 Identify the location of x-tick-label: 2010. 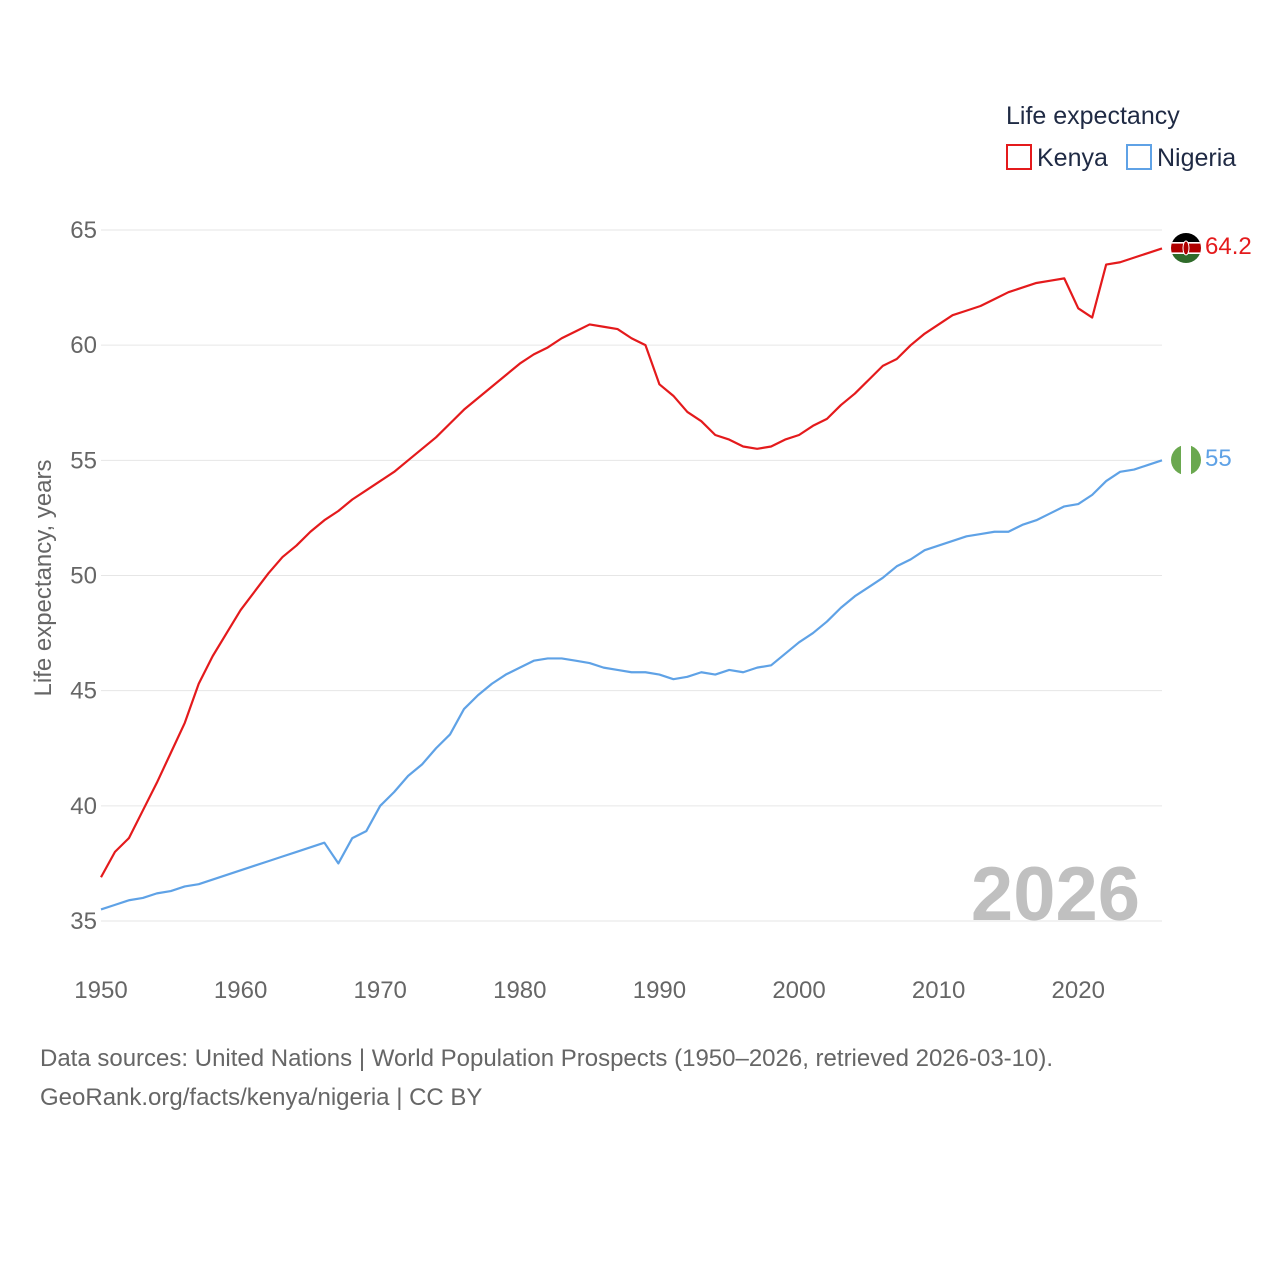
(938, 990).